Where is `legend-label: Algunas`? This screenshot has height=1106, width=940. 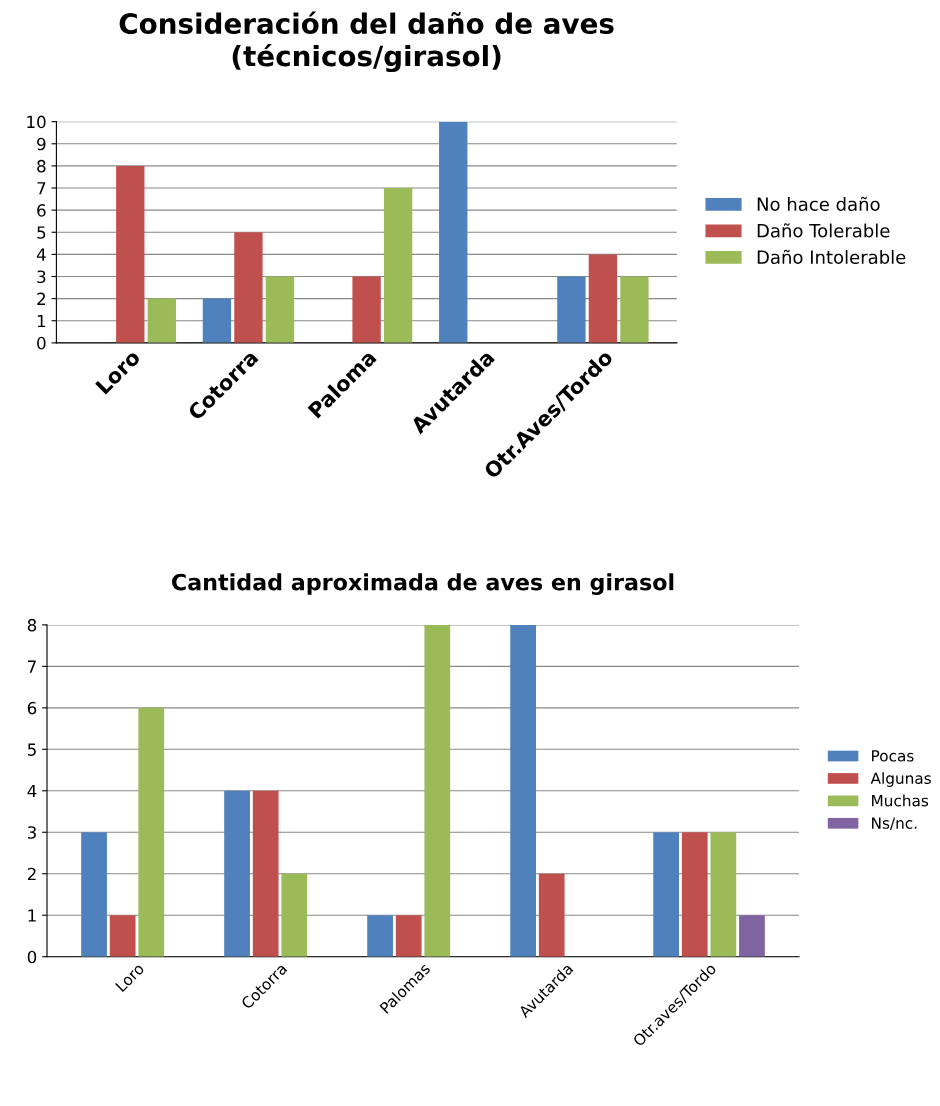 legend-label: Algunas is located at coordinates (900, 779).